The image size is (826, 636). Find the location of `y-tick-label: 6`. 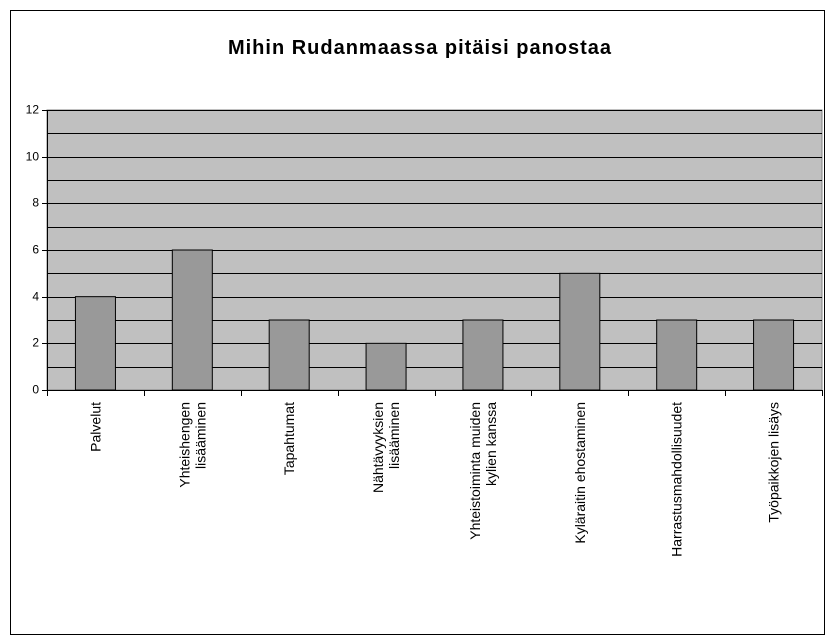

y-tick-label: 6 is located at coordinates (35, 250).